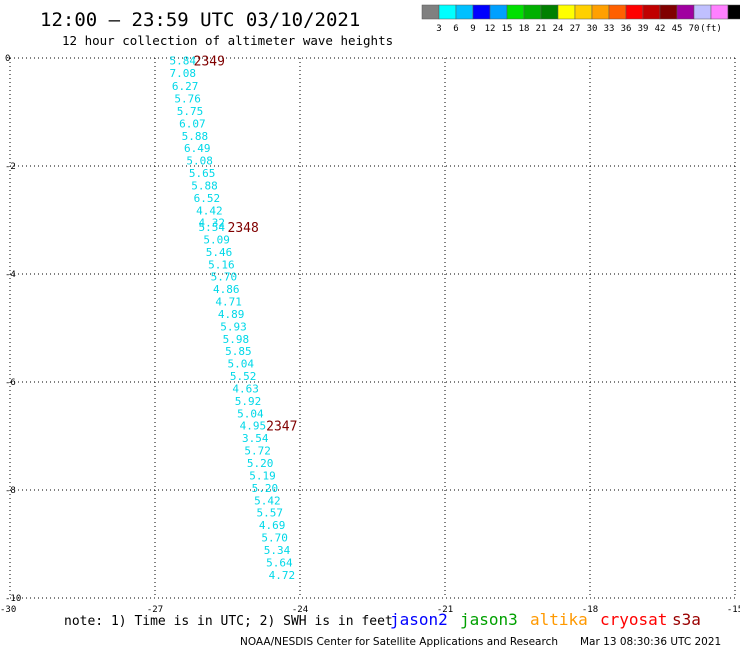 The height and width of the screenshot is (650, 740). What do you see at coordinates (455, 29) in the screenshot?
I see `legend-label: 6` at bounding box center [455, 29].